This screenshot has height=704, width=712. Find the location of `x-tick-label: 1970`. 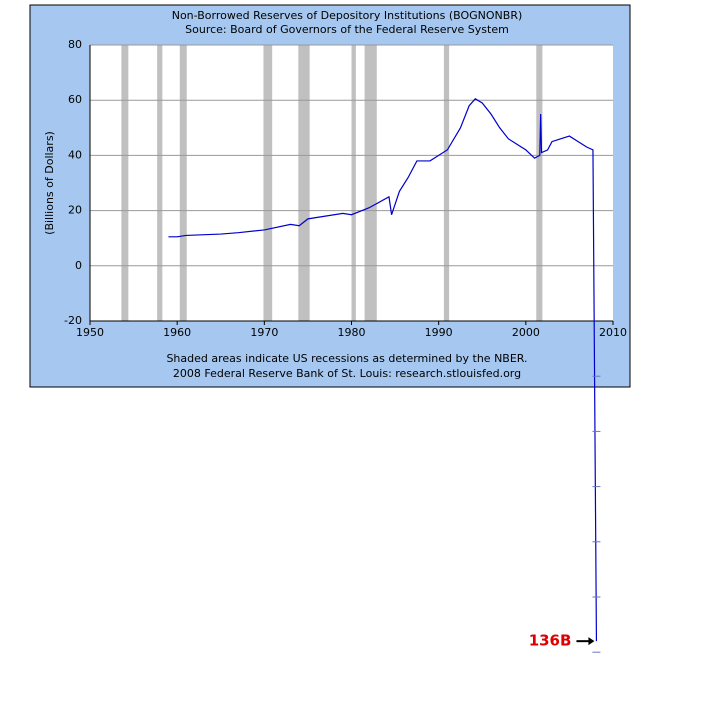

x-tick-label: 1970 is located at coordinates (264, 332).